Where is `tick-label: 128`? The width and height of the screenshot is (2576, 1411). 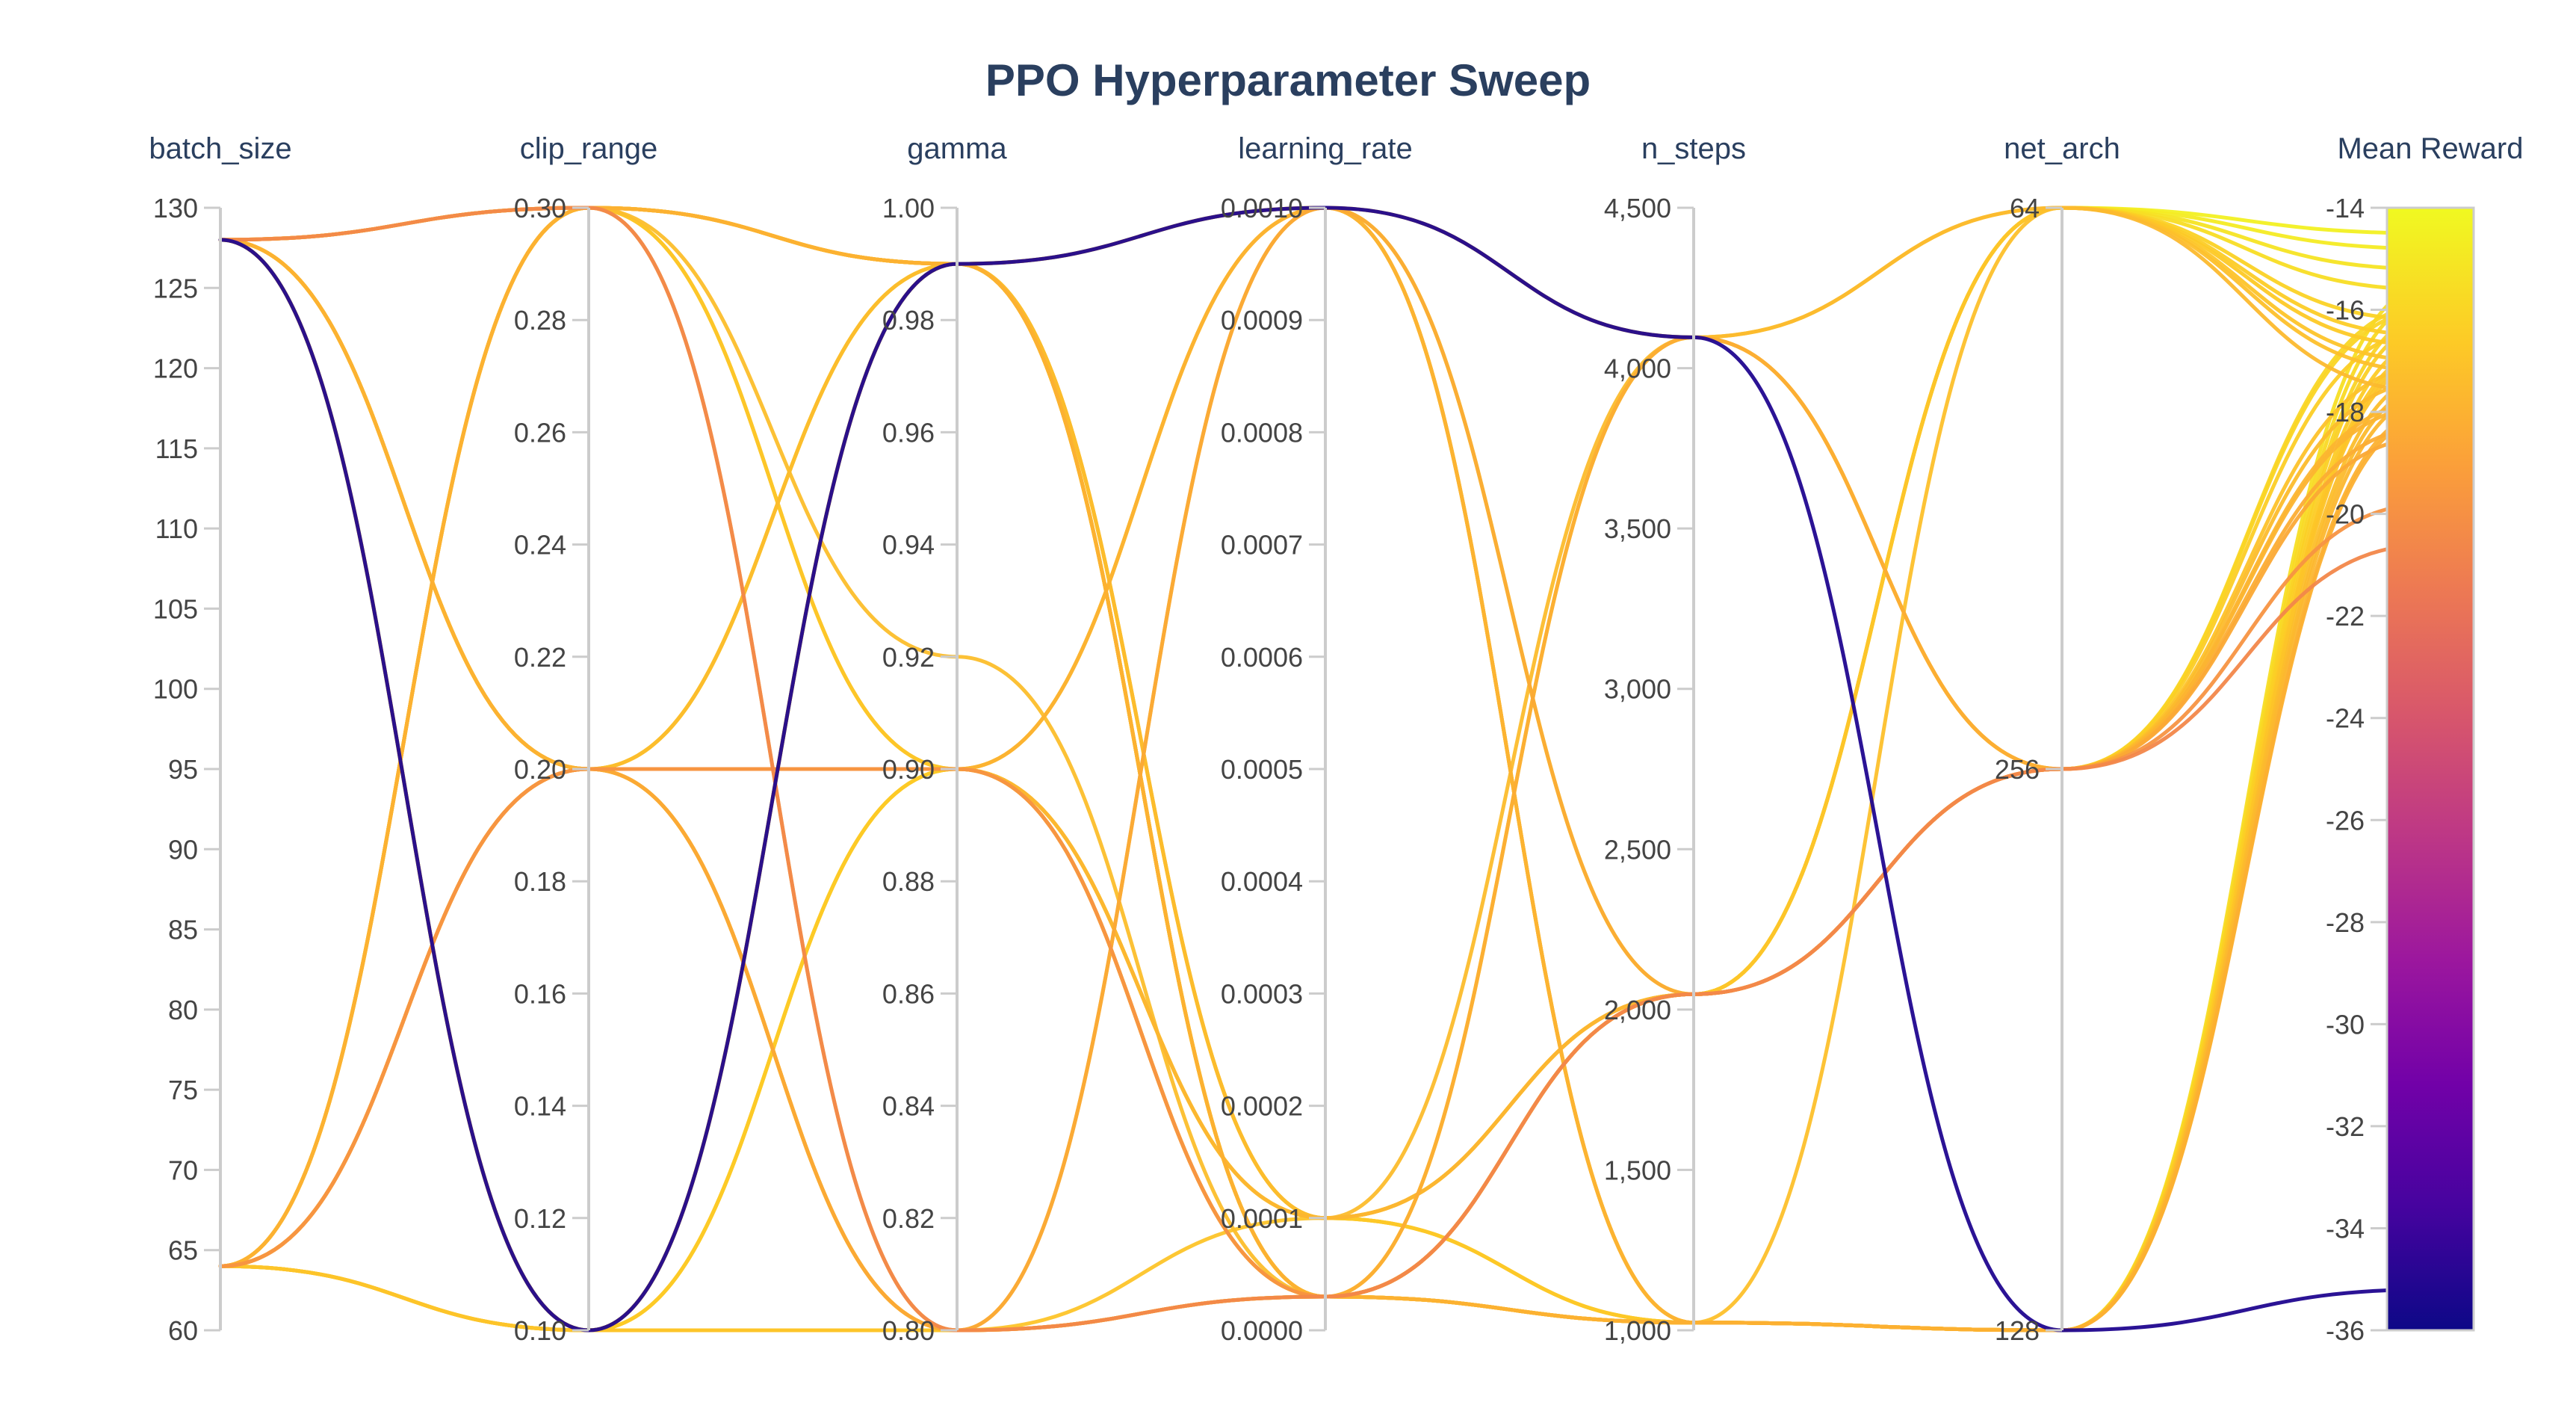 tick-label: 128 is located at coordinates (2017, 1330).